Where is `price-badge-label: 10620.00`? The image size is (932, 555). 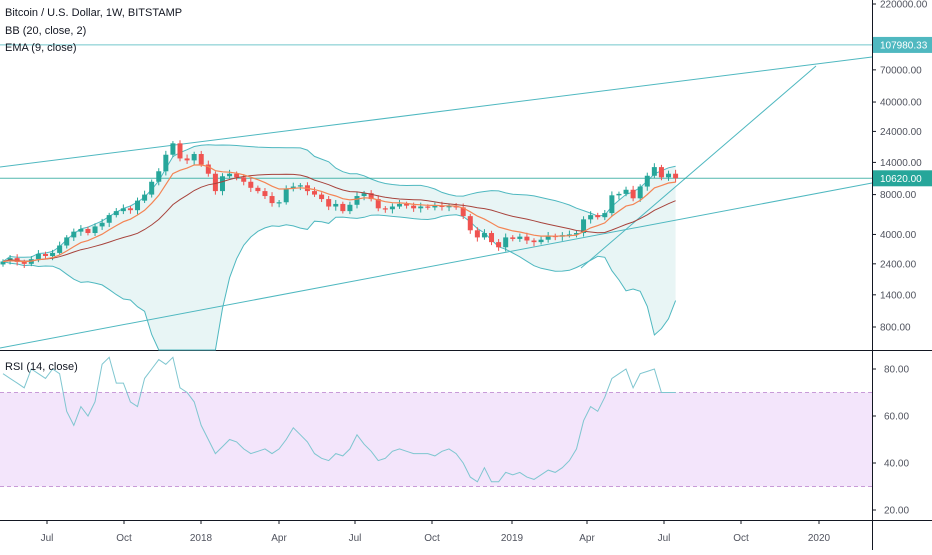 price-badge-label: 10620.00 is located at coordinates (901, 179).